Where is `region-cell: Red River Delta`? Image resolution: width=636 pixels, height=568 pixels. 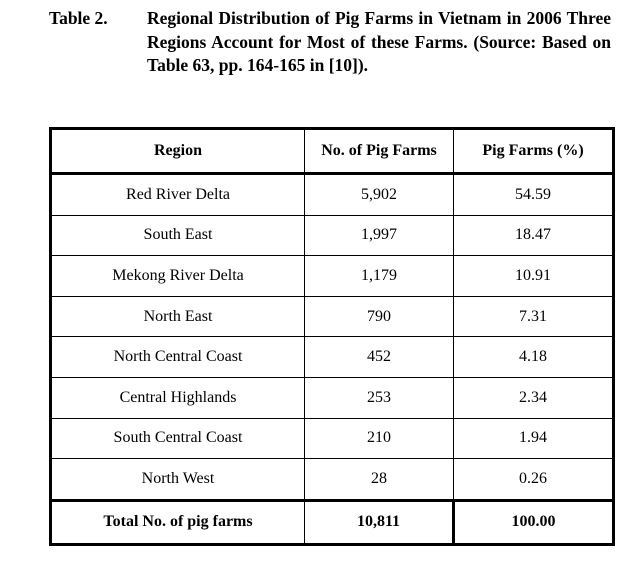 region-cell: Red River Delta is located at coordinates (177, 194).